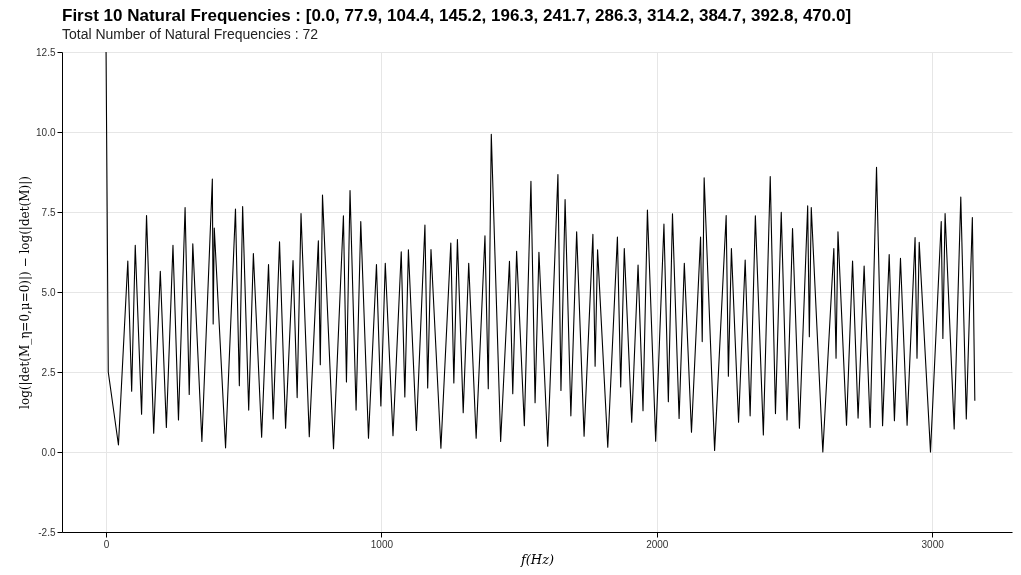  What do you see at coordinates (933, 544) in the screenshot?
I see `x-tick-label: 3000` at bounding box center [933, 544].